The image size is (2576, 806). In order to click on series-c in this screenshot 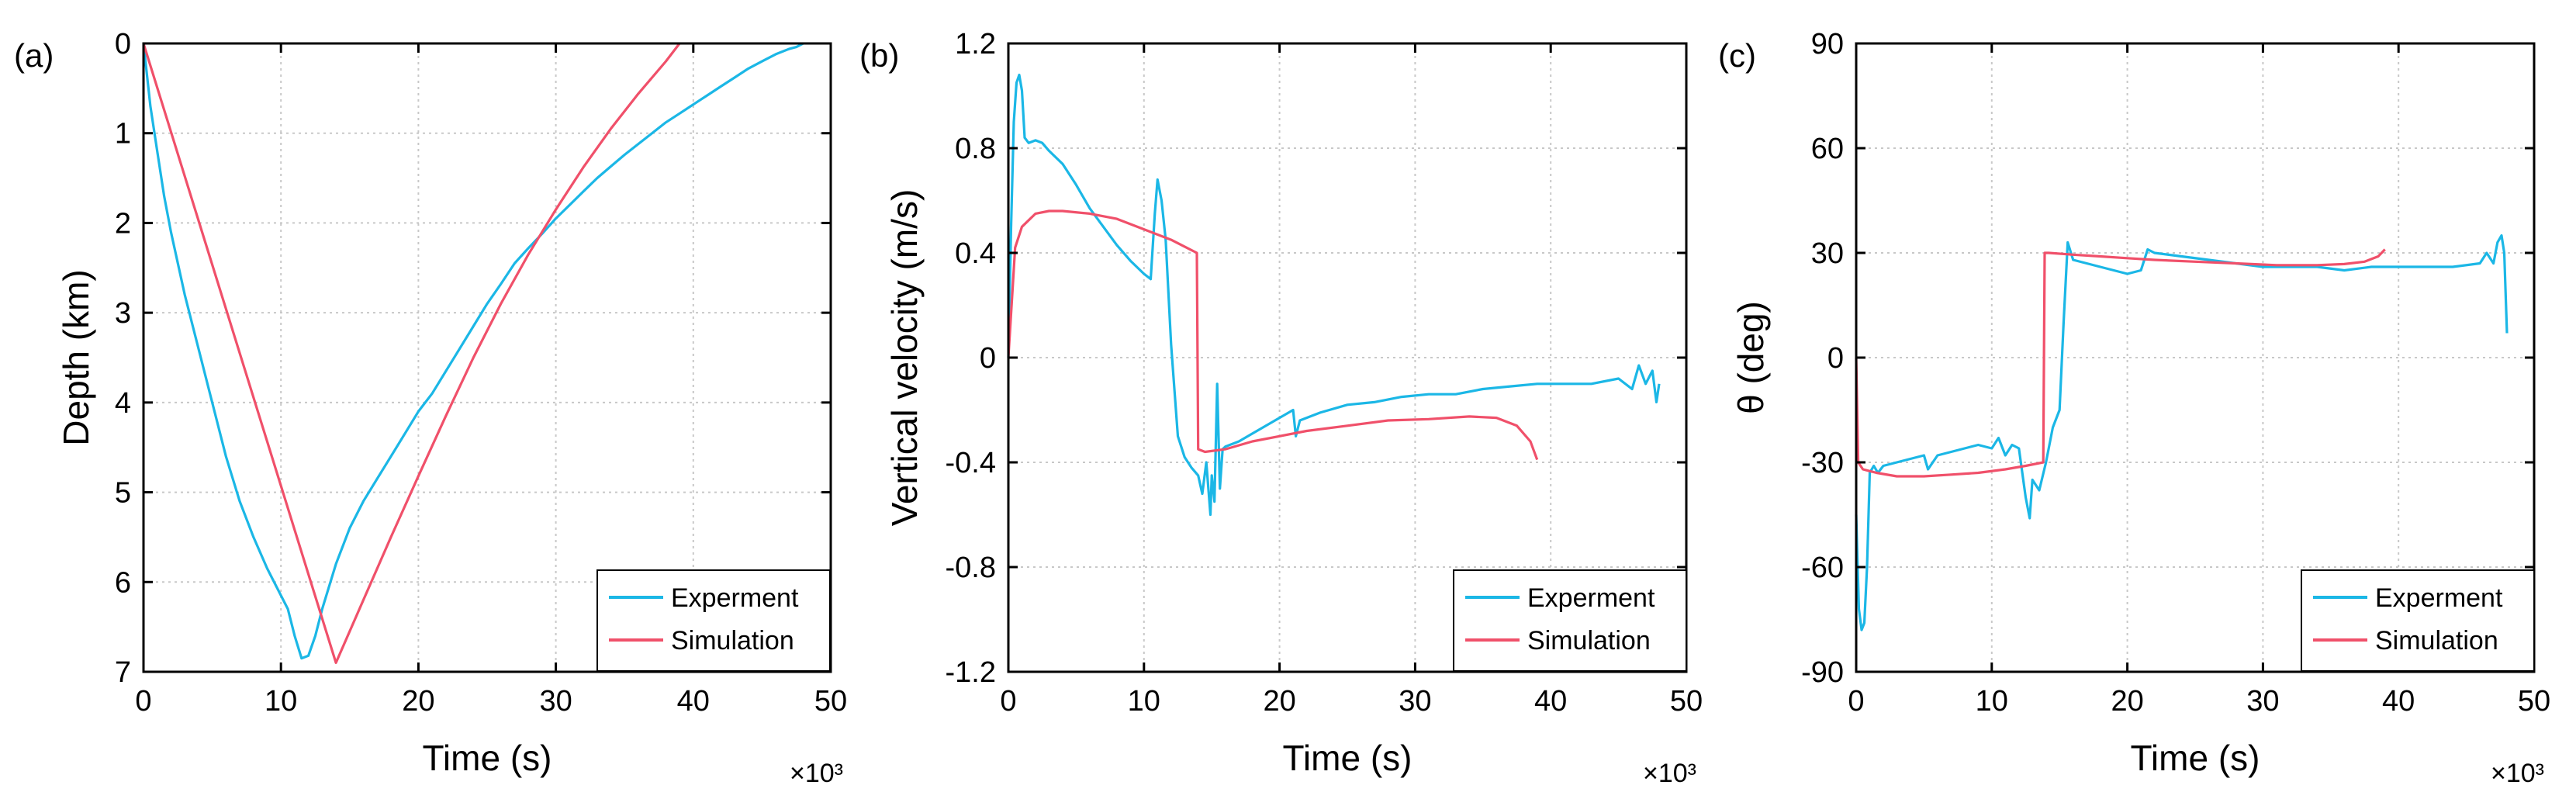, I will do `click(2182, 432)`.